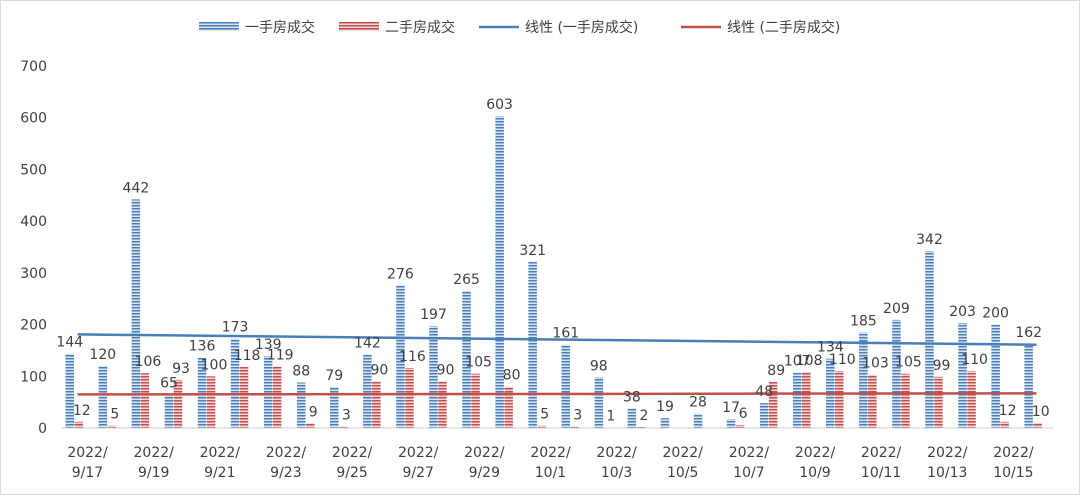 Image resolution: width=1080 pixels, height=498 pixels. I want to click on data-label: 161, so click(565, 334).